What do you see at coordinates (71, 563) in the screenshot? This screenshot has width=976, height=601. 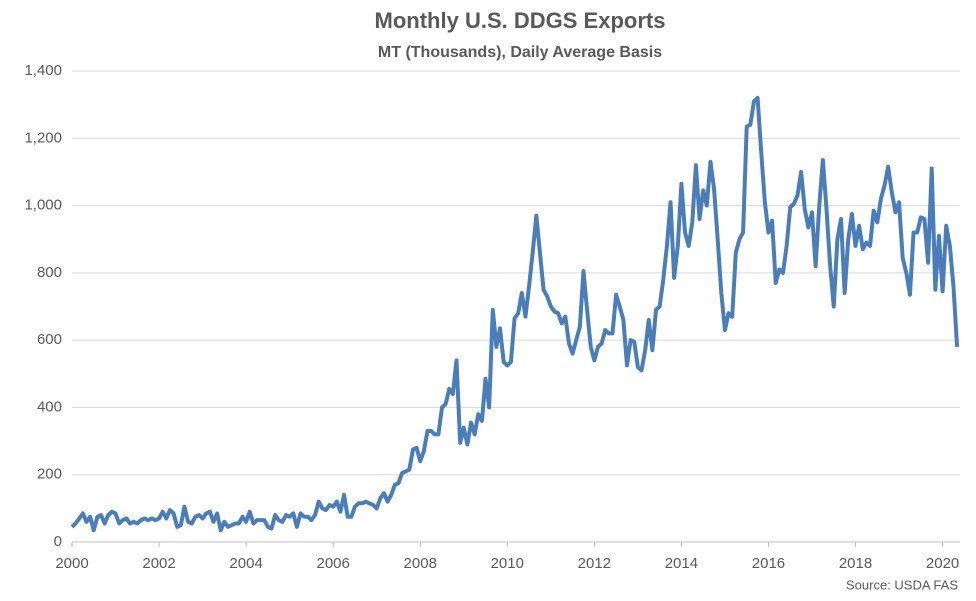 I see `x-tick-label: 2000` at bounding box center [71, 563].